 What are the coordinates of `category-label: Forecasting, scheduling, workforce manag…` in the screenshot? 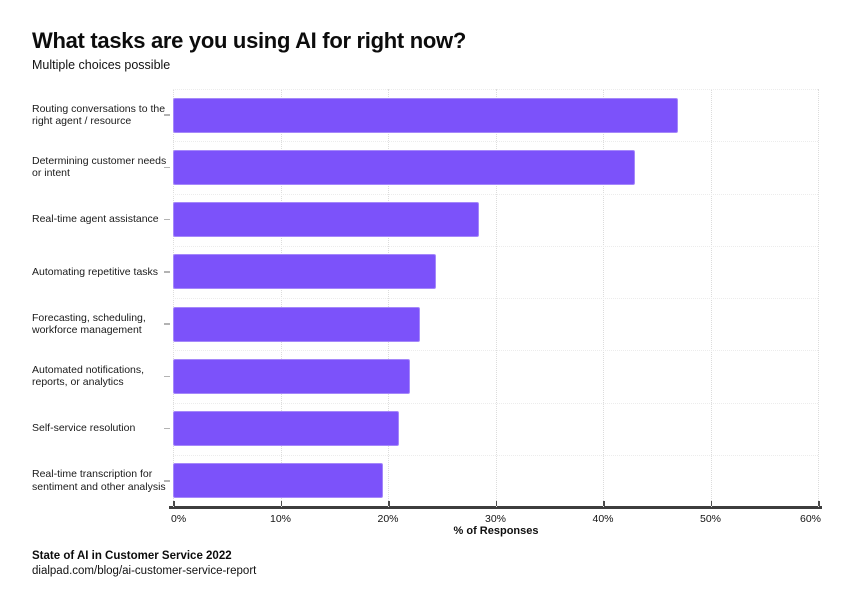 It's located at (89, 324).